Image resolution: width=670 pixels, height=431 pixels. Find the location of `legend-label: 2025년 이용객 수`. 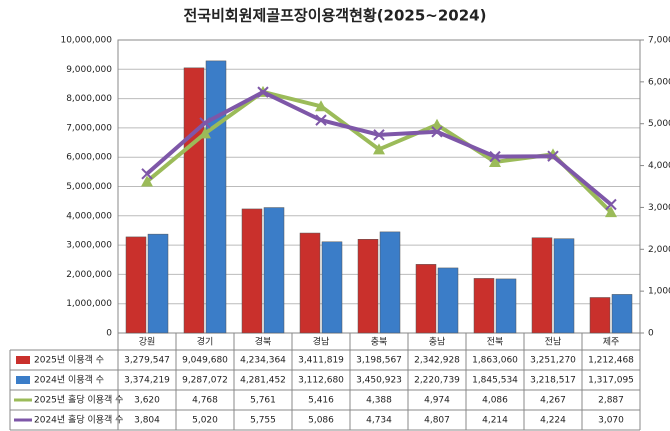

legend-label: 2025년 이용객 수 is located at coordinates (69, 360).